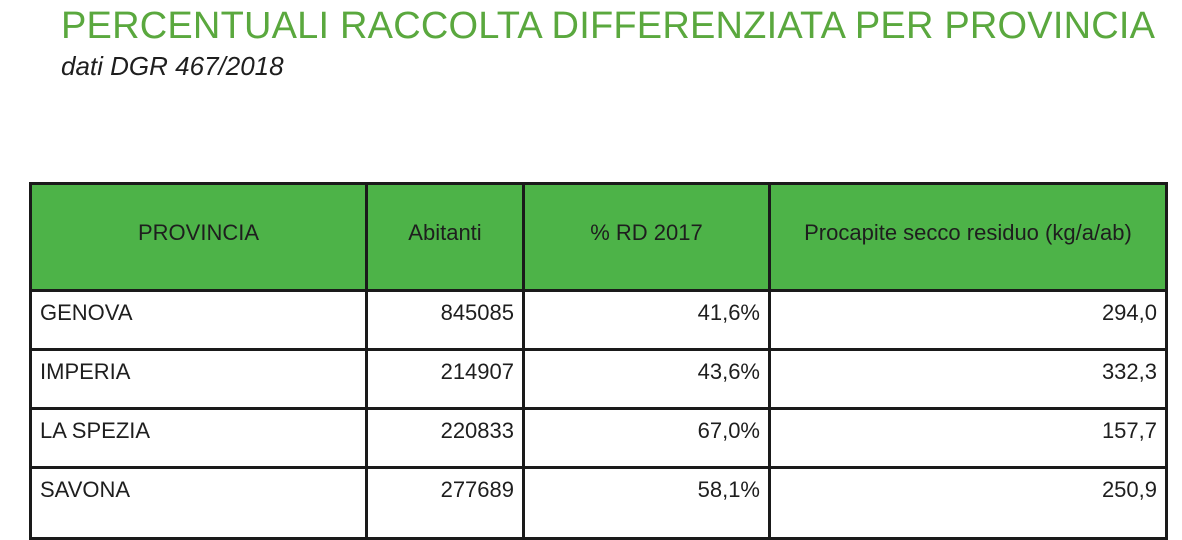 The image size is (1182, 540). Describe the element at coordinates (445, 379) in the screenshot. I see `cell-abitanti: 214907` at that location.